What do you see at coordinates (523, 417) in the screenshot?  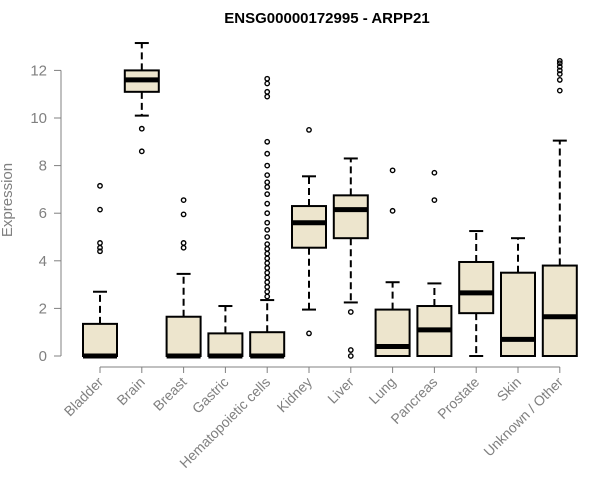 I see `x-tick-label: Unknown / Other` at bounding box center [523, 417].